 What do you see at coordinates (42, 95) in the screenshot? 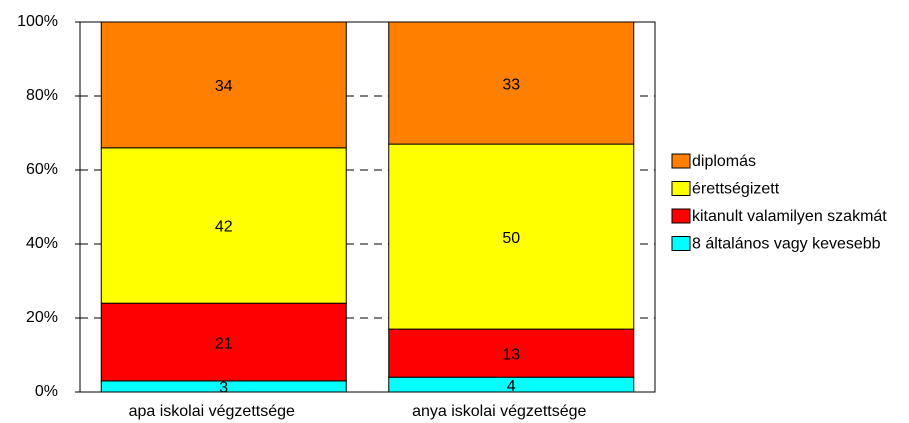
I see `y-tick-label: 80%` at bounding box center [42, 95].